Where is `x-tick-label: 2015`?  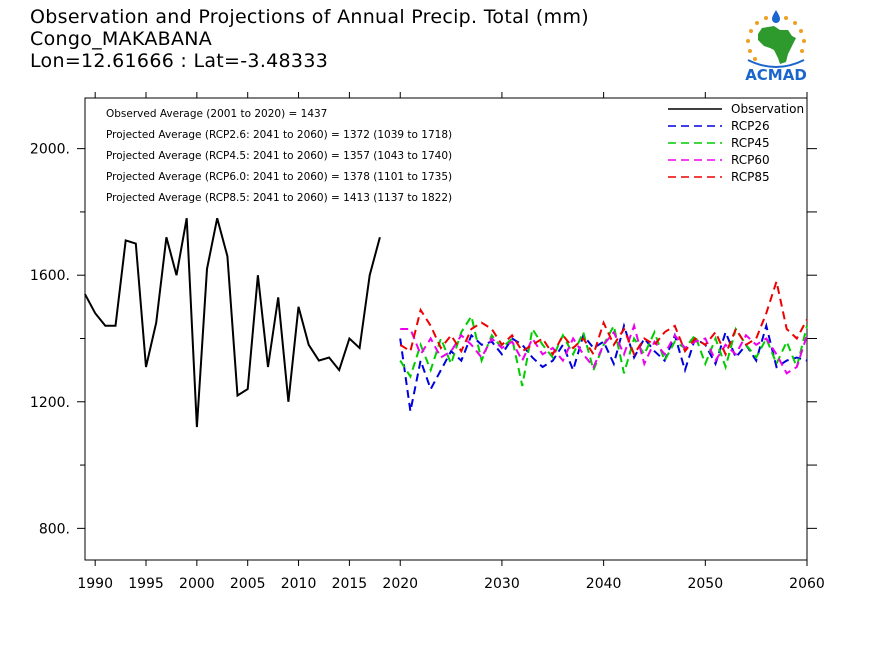
x-tick-label: 2015 is located at coordinates (350, 584).